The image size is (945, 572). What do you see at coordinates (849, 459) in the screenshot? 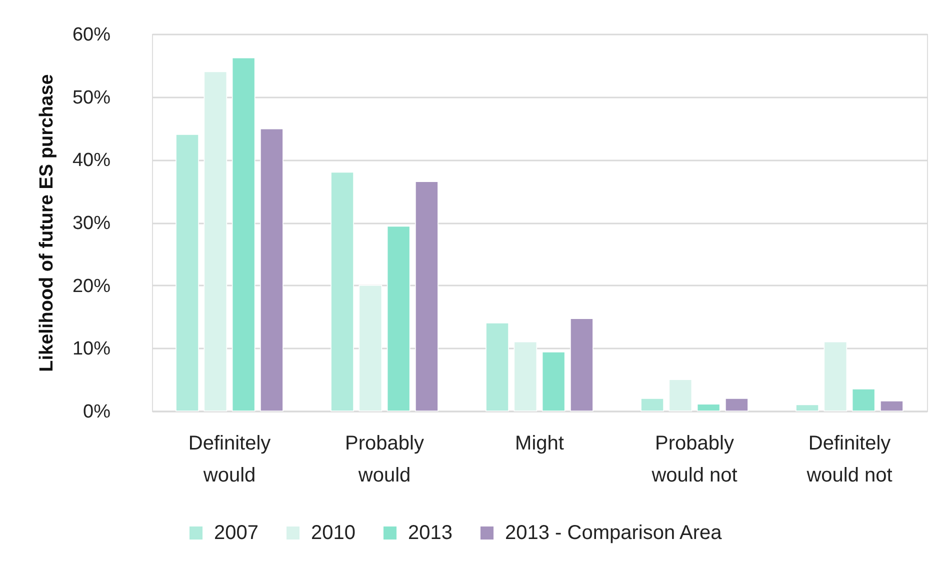
I see `x-tick-label: Definitely would not` at bounding box center [849, 459].